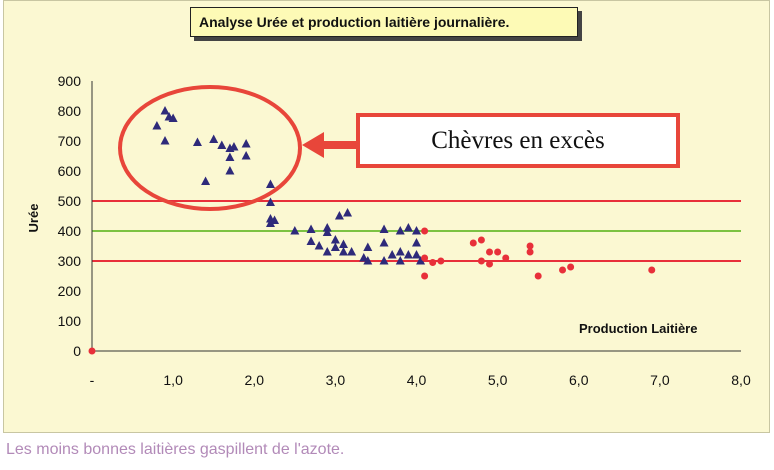  Describe the element at coordinates (70, 141) in the screenshot. I see `y-tick-label: 700` at that location.